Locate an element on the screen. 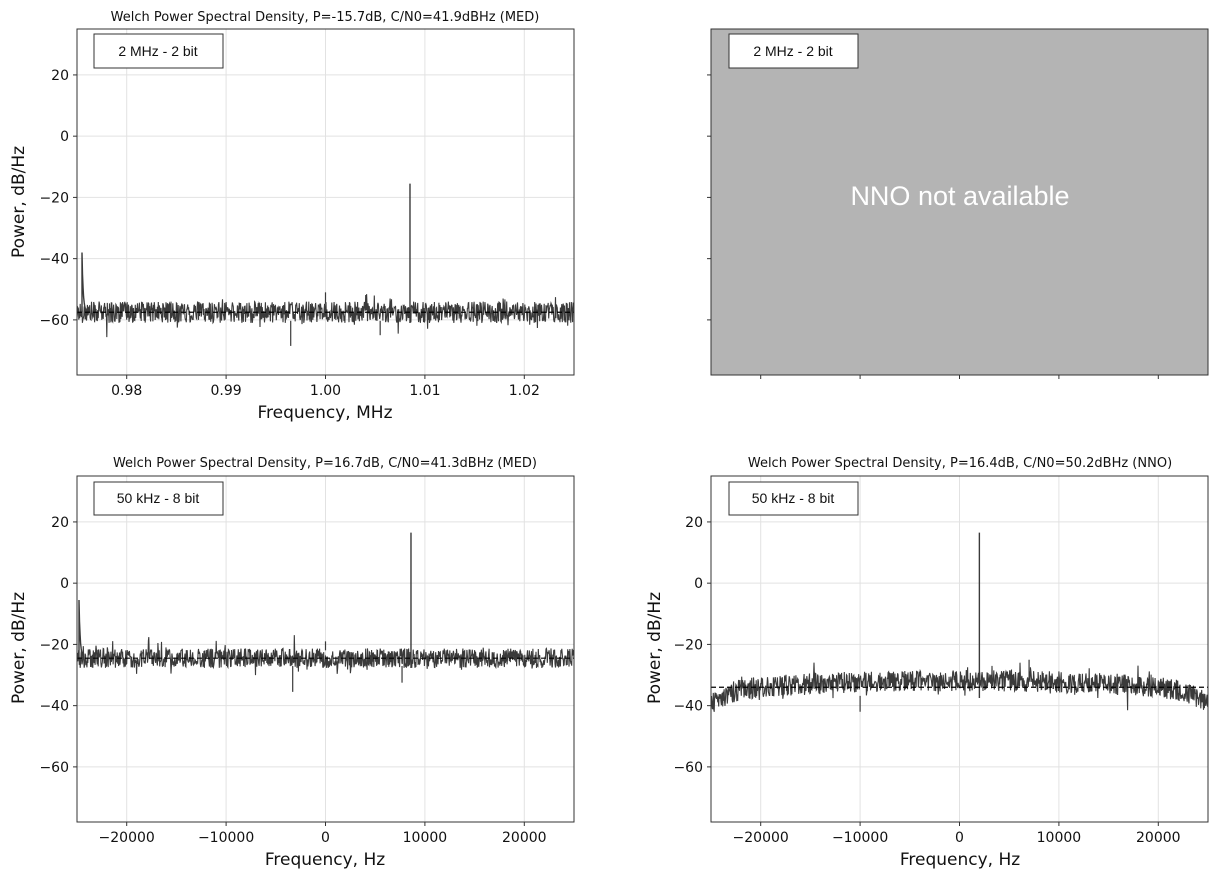 This screenshot has height=876, width=1217. x-tick-label: 1.01 is located at coordinates (424, 391).